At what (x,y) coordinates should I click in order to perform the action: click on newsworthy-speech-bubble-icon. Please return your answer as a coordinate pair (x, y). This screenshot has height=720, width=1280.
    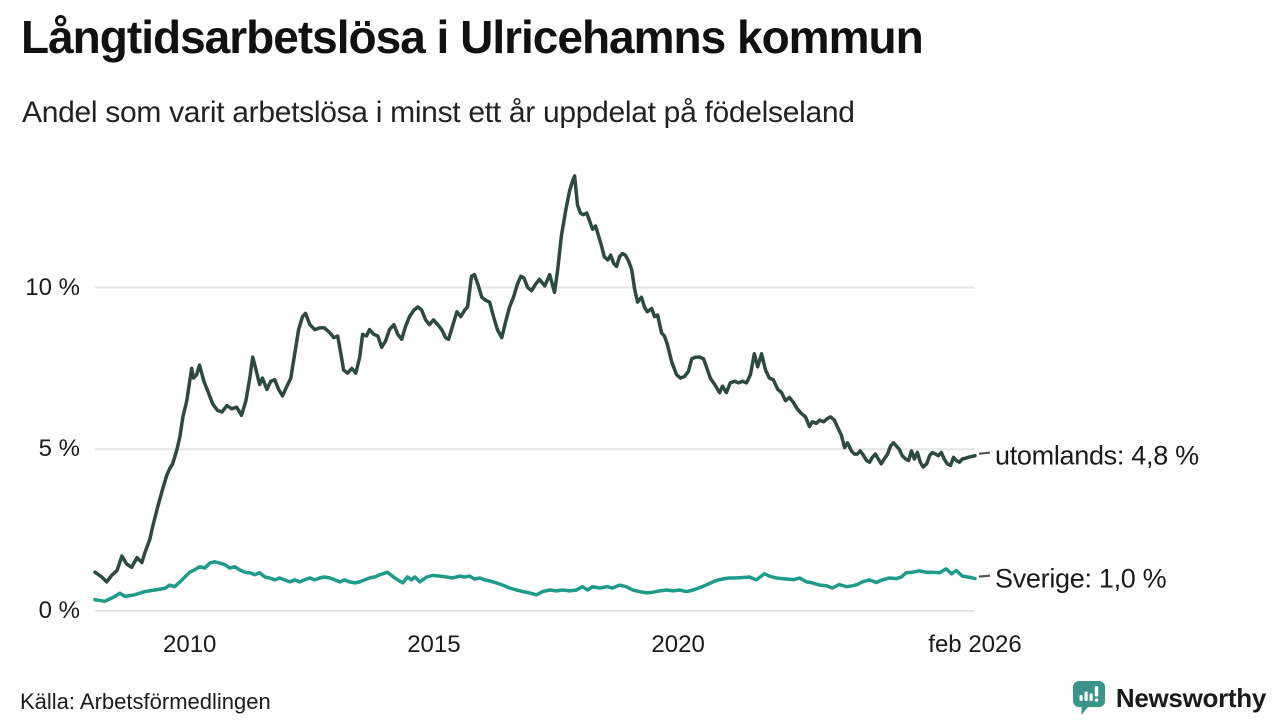
    Looking at the image, I should click on (1089, 698).